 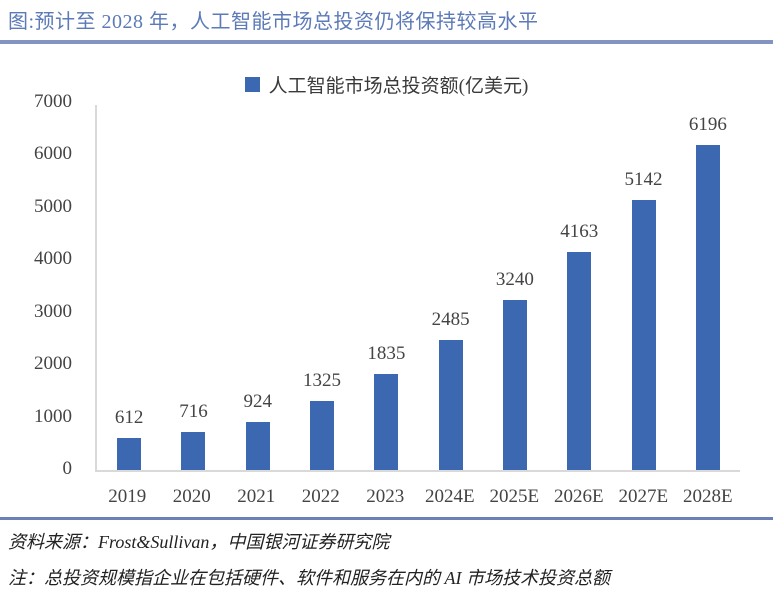 What do you see at coordinates (273, 22) in the screenshot?
I see `figure-title: 图:预计至 2028 年，人工智能市场总投资仍将保持较高水平` at bounding box center [273, 22].